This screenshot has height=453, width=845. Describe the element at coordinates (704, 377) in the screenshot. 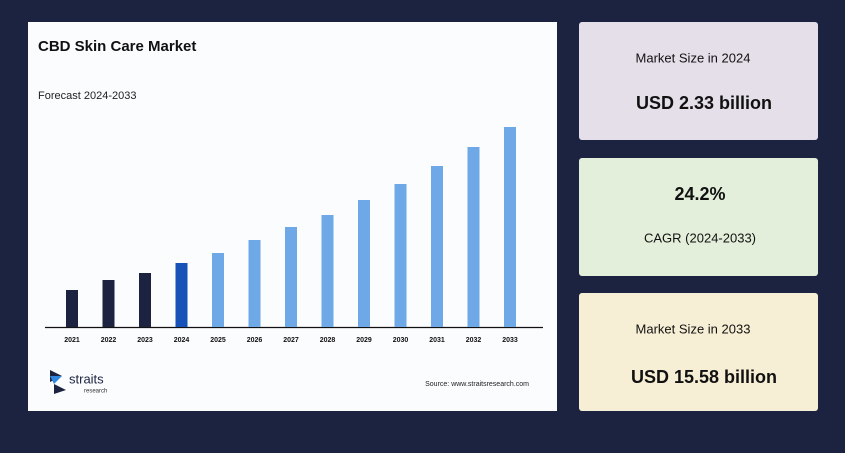

I see `card-value: USD 15.58 billion` at that location.